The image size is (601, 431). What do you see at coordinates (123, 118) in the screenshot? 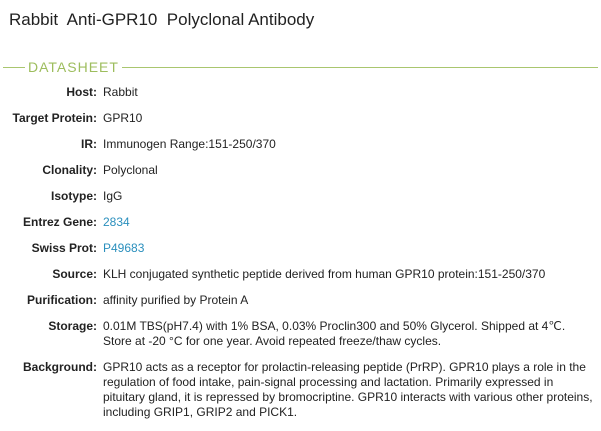
I see `value: GPR10` at bounding box center [123, 118].